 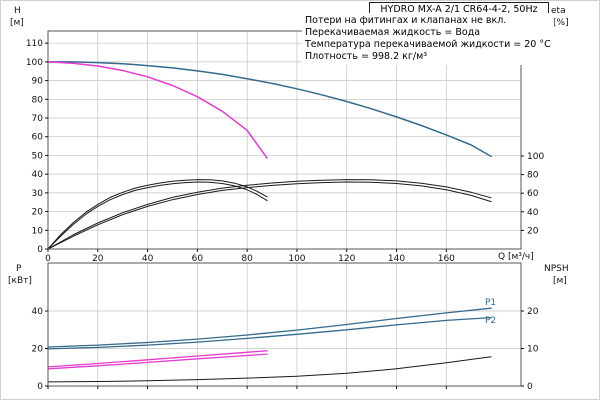 I want to click on x-tick-label: 160, so click(x=446, y=259).